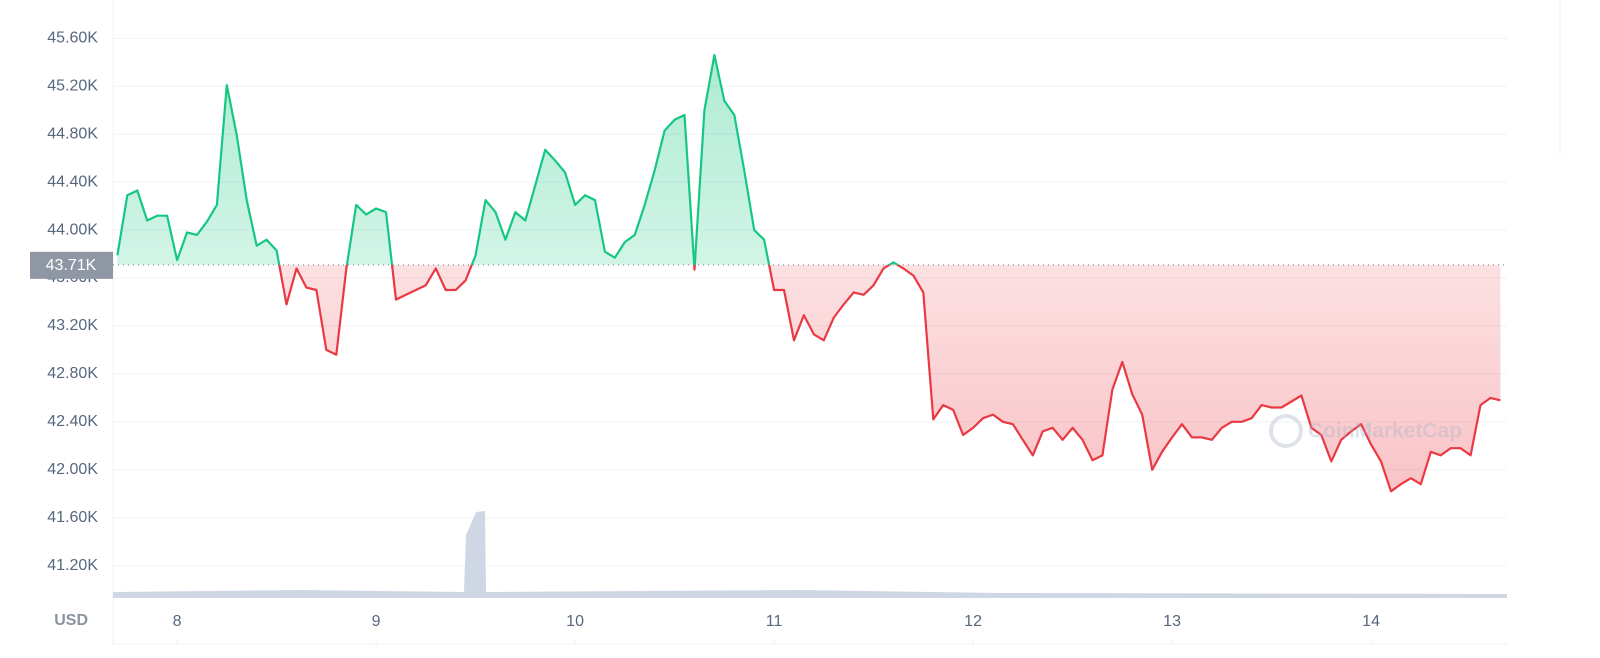 This screenshot has height=658, width=1600. What do you see at coordinates (71, 620) in the screenshot?
I see `y-unit: USD` at bounding box center [71, 620].